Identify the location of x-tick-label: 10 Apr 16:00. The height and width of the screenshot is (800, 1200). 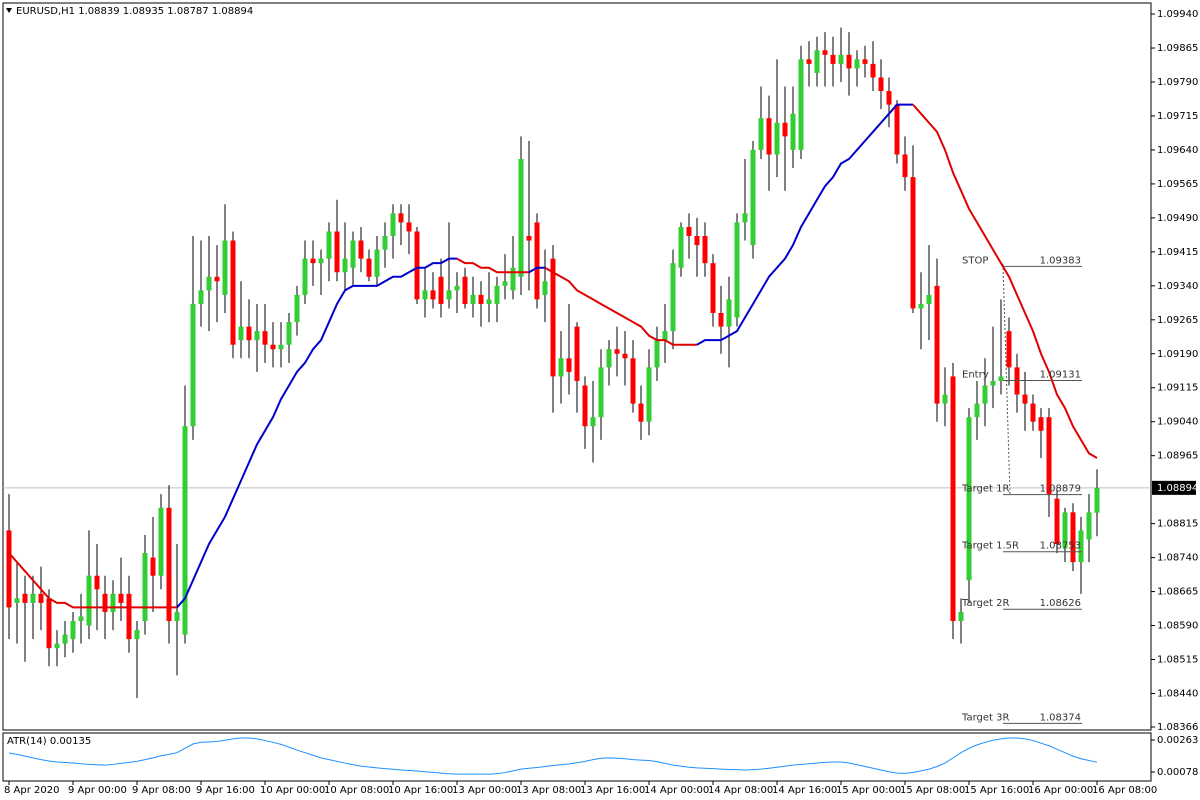
(420, 790).